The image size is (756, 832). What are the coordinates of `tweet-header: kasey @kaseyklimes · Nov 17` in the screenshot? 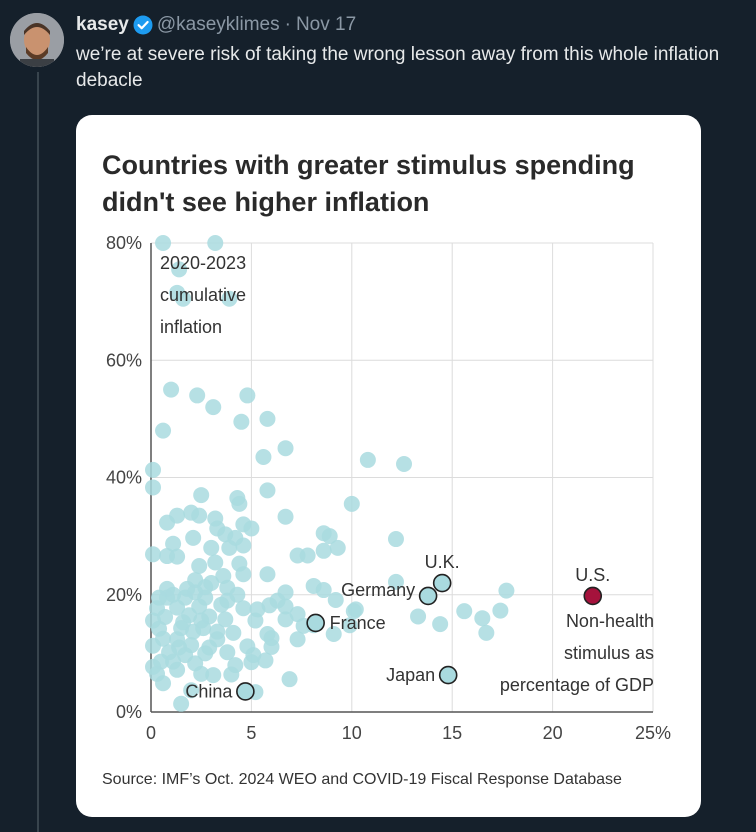 It's located at (216, 25).